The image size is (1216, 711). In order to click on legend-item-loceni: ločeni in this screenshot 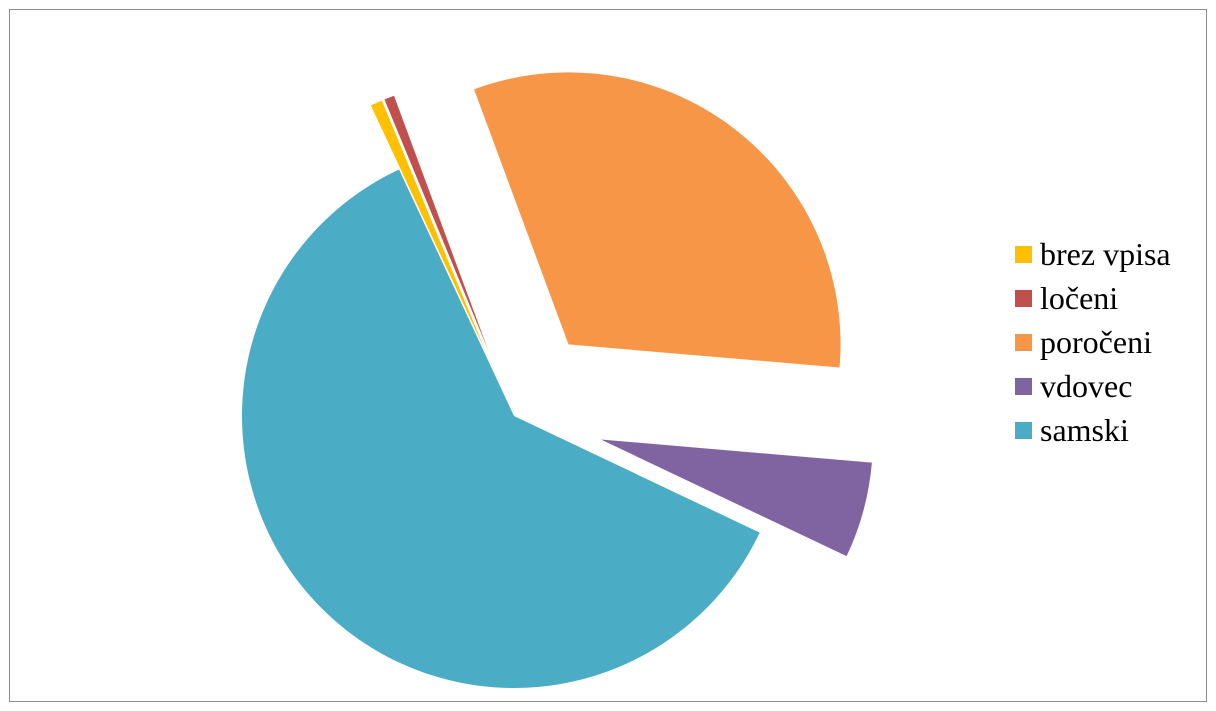, I will do `click(1093, 298)`.